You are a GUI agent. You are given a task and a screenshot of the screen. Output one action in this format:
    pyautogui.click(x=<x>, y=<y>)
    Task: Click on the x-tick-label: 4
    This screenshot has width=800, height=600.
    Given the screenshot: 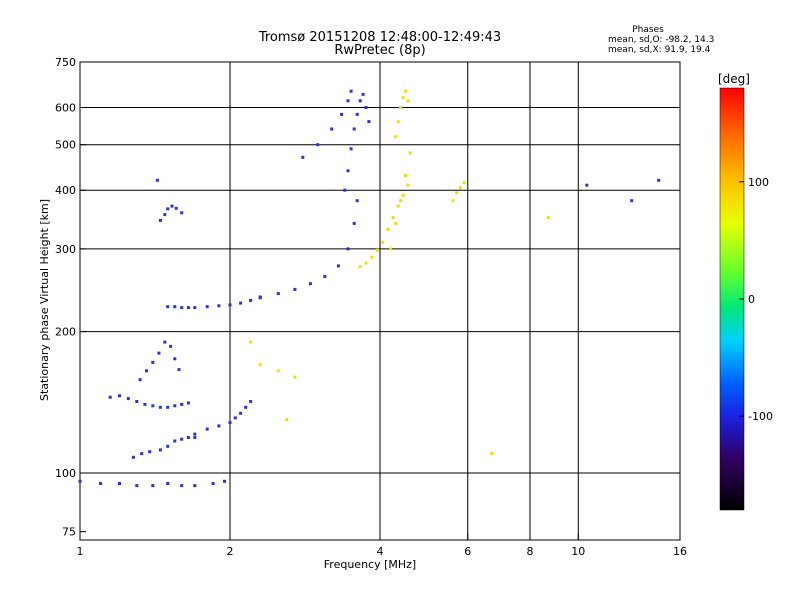 What is the action you would take?
    pyautogui.click(x=380, y=551)
    